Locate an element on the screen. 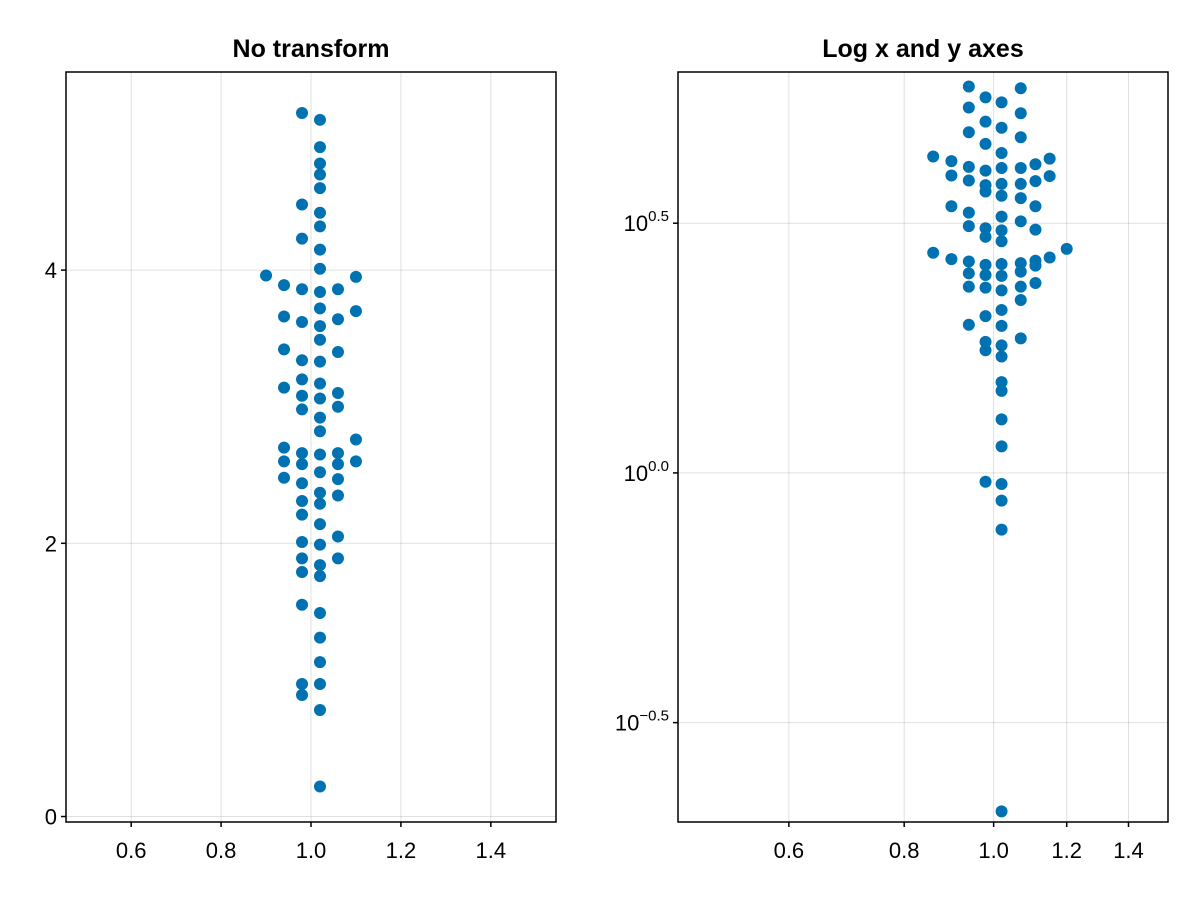 The image size is (1200, 900). x-tick-label: 1.4 is located at coordinates (491, 850).